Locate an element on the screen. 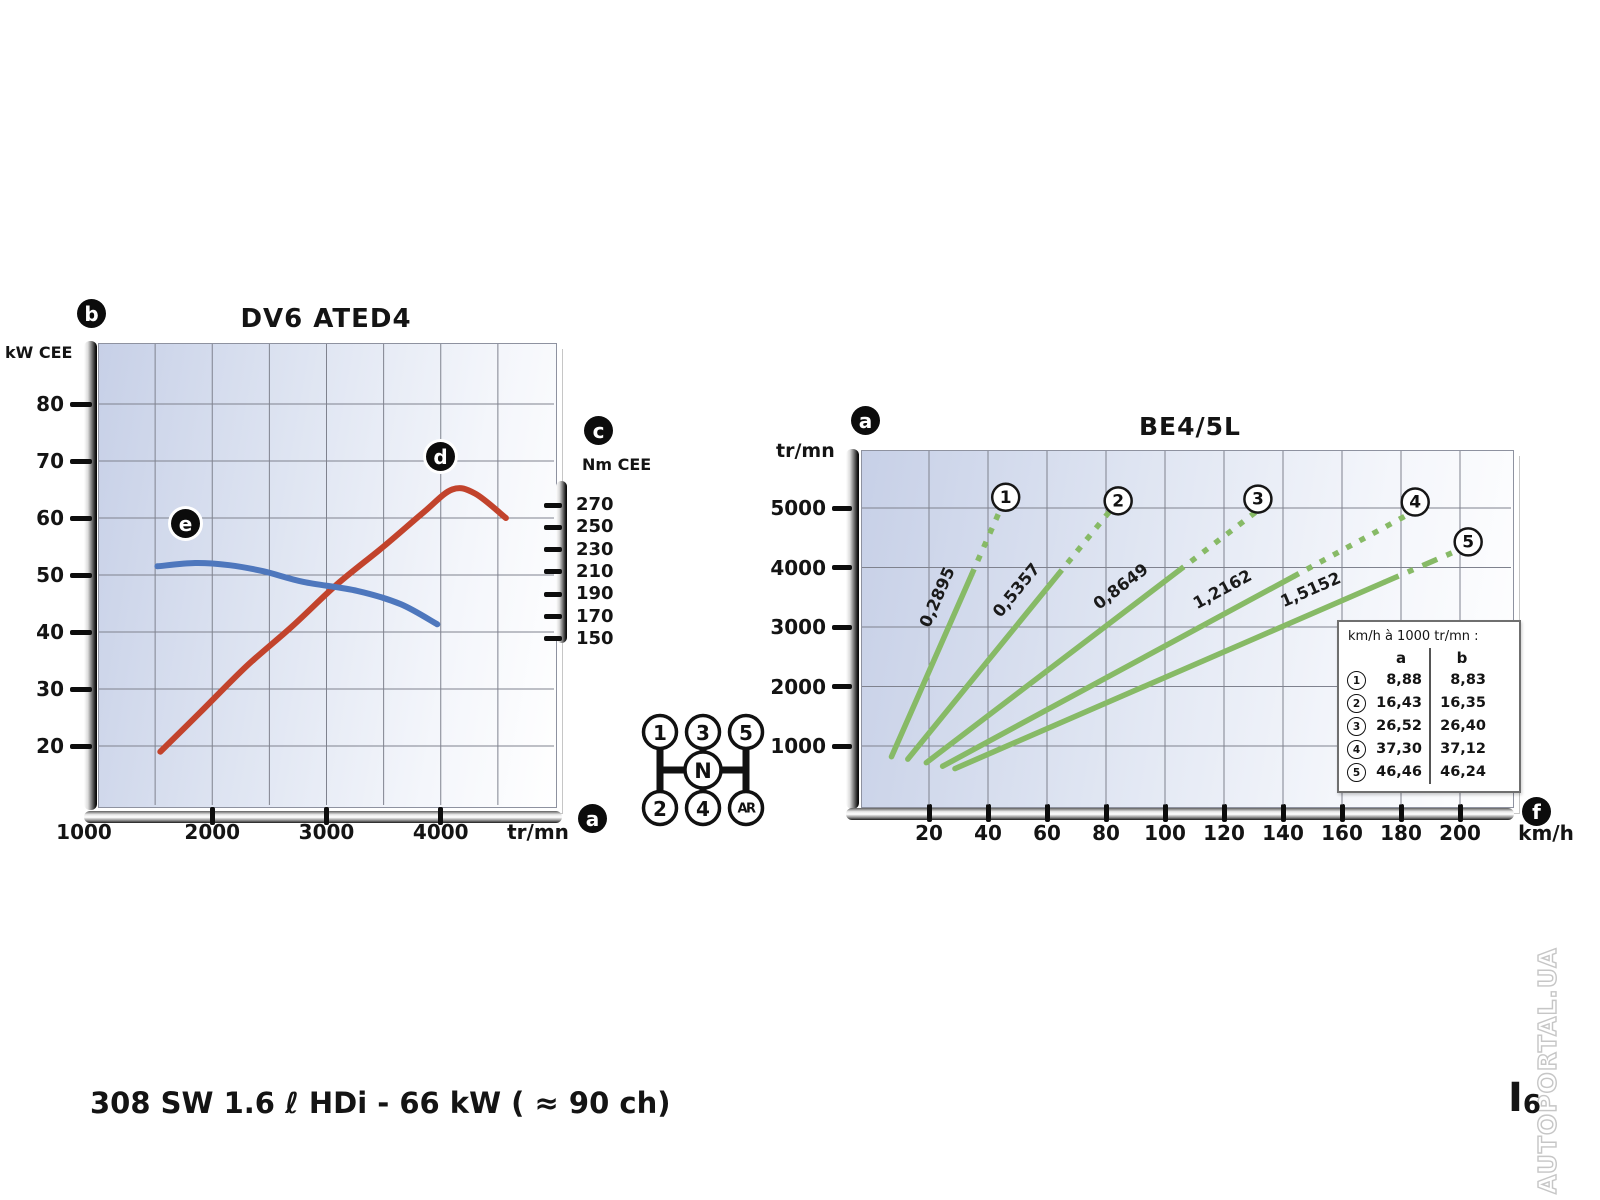 This screenshot has width=1600, height=1200. shift-position-2-label: 2 is located at coordinates (660, 809).